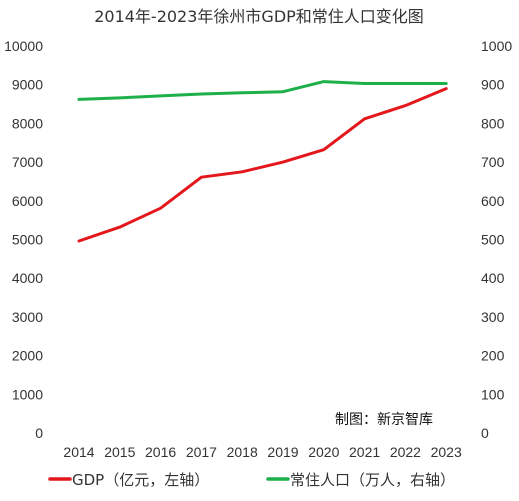  What do you see at coordinates (384, 420) in the screenshot?
I see `chart-credit: 制图：新京智库` at bounding box center [384, 420].